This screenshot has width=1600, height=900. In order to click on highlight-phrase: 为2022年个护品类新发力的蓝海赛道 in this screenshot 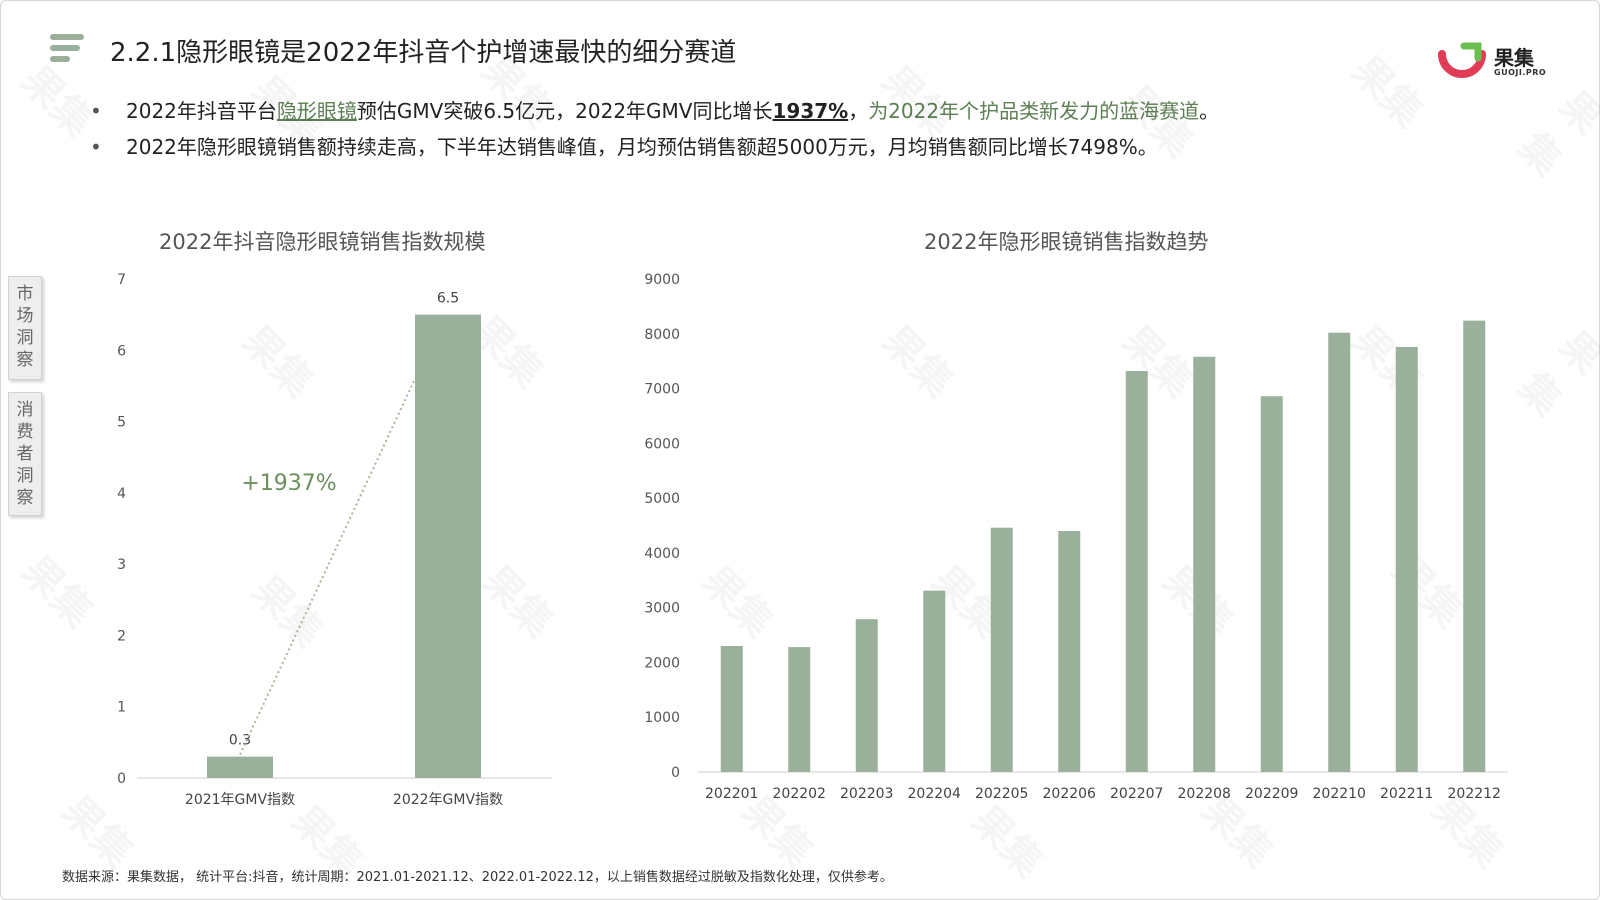, I will do `click(1034, 111)`.